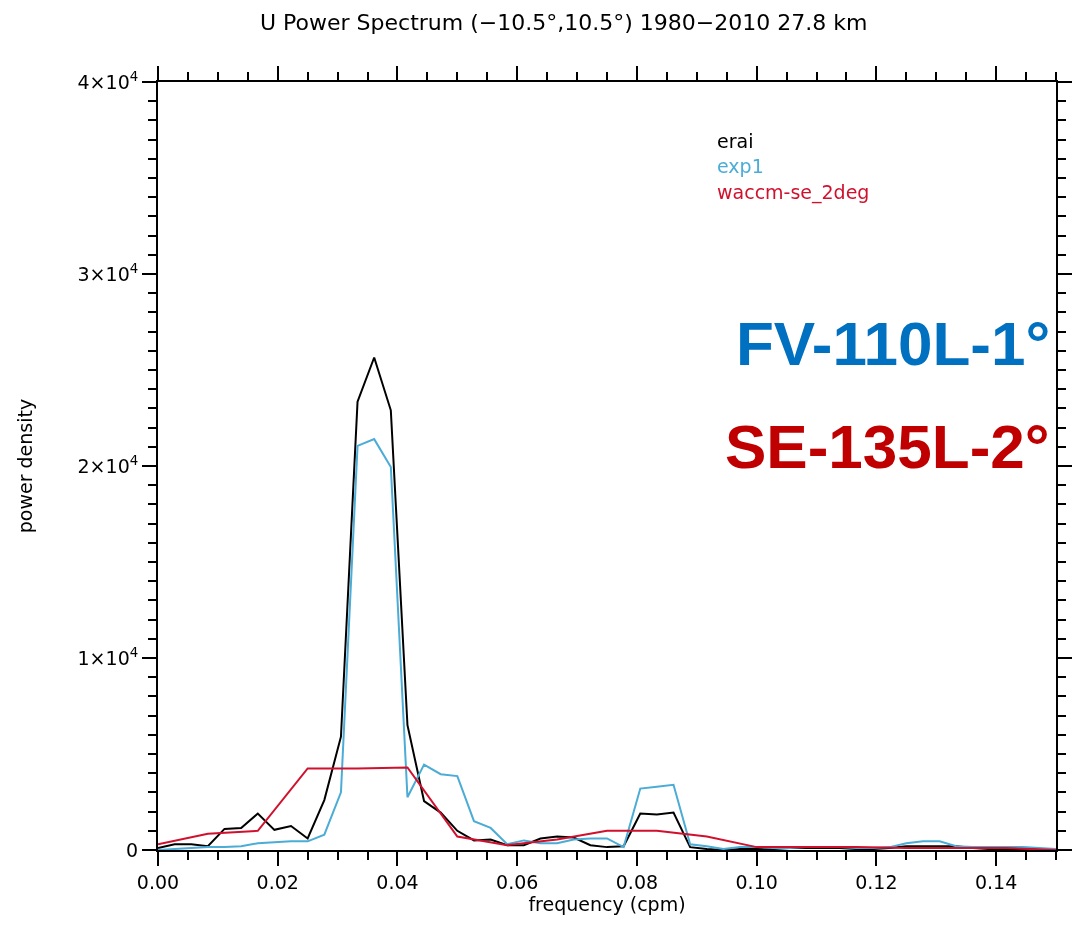 This screenshot has height=946, width=1084. Describe the element at coordinates (887, 446) in the screenshot. I see `annotation: SE-135L-2°` at that location.